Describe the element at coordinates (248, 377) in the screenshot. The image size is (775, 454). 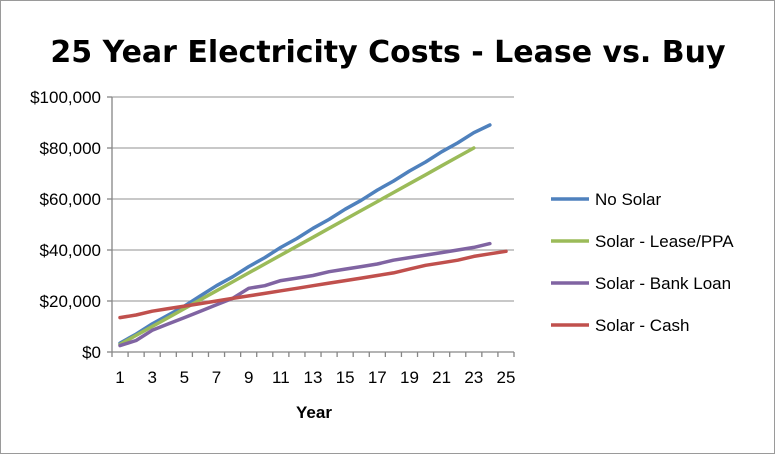
I see `x-tick-label: 9` at that location.